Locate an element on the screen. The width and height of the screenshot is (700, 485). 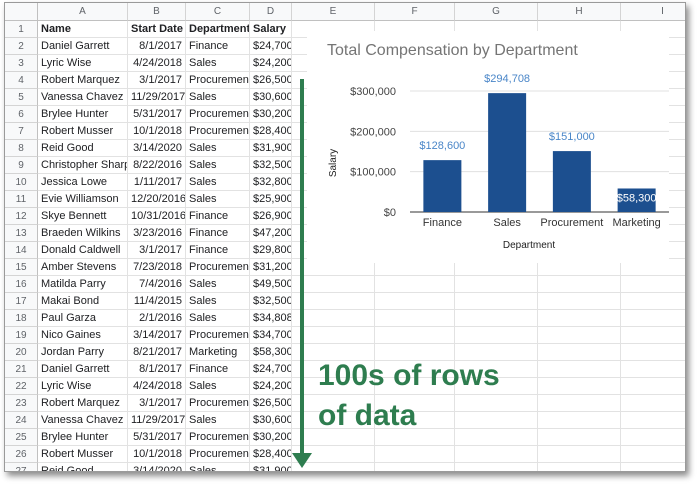
data-cell: Skye Bennett is located at coordinates (83, 216).